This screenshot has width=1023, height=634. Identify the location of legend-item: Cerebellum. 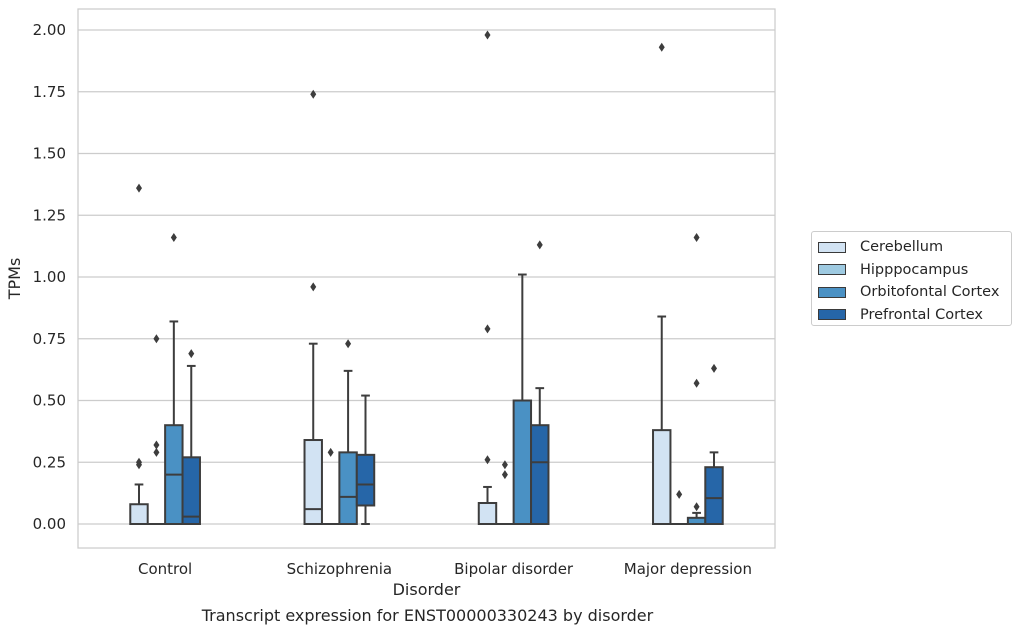
(914, 247).